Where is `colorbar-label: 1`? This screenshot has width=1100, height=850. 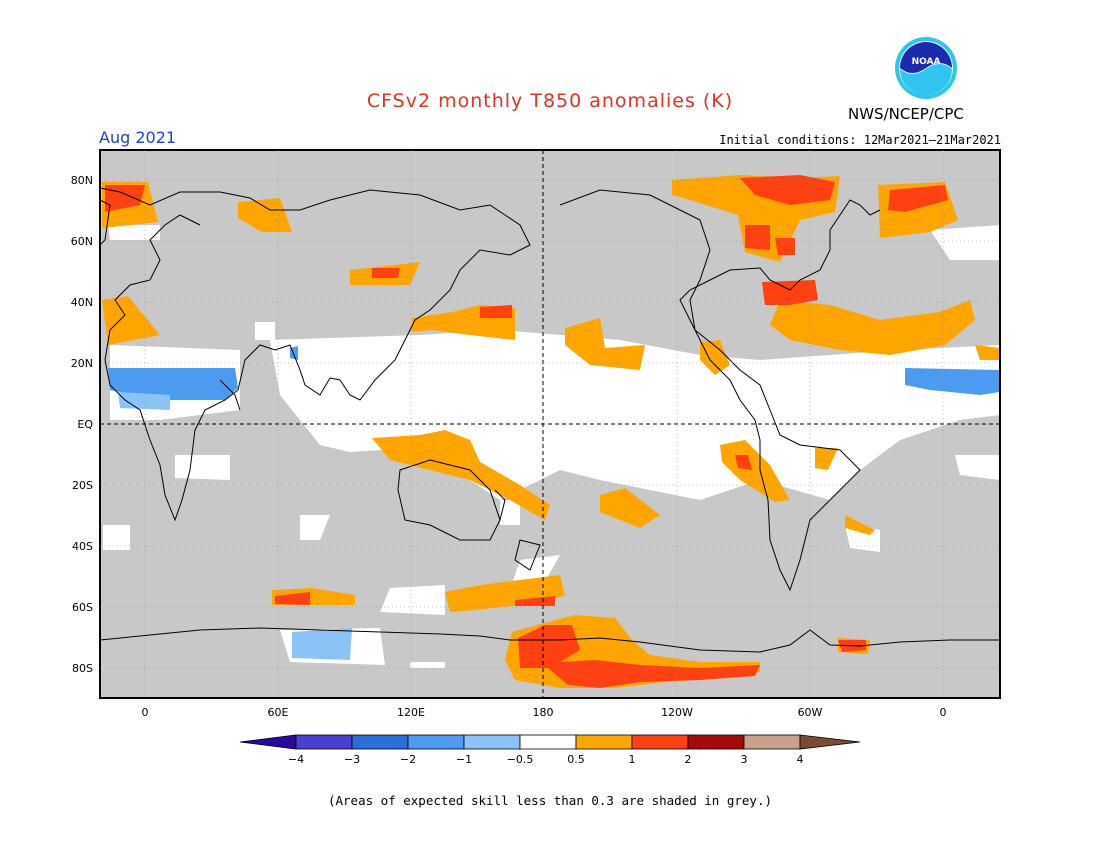
colorbar-label: 1 is located at coordinates (632, 759).